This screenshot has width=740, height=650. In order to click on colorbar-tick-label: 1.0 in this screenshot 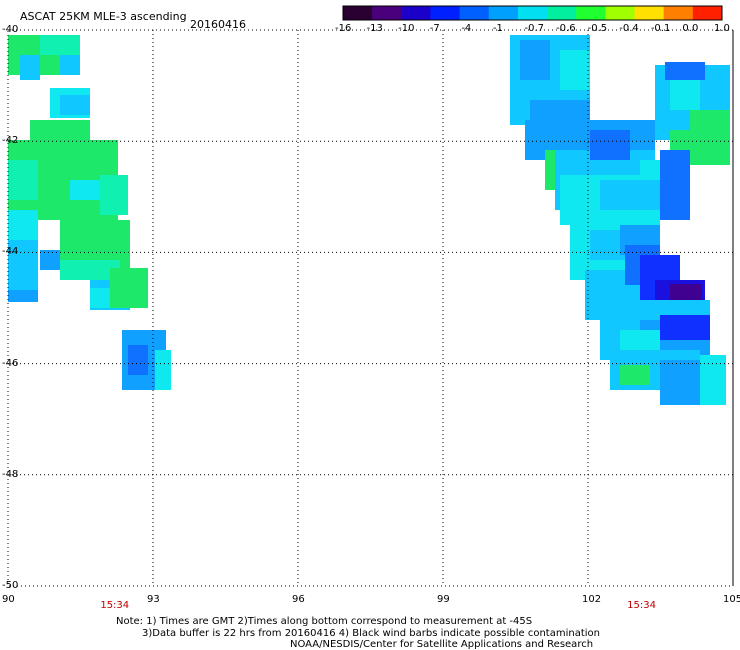, I will do `click(722, 28)`.